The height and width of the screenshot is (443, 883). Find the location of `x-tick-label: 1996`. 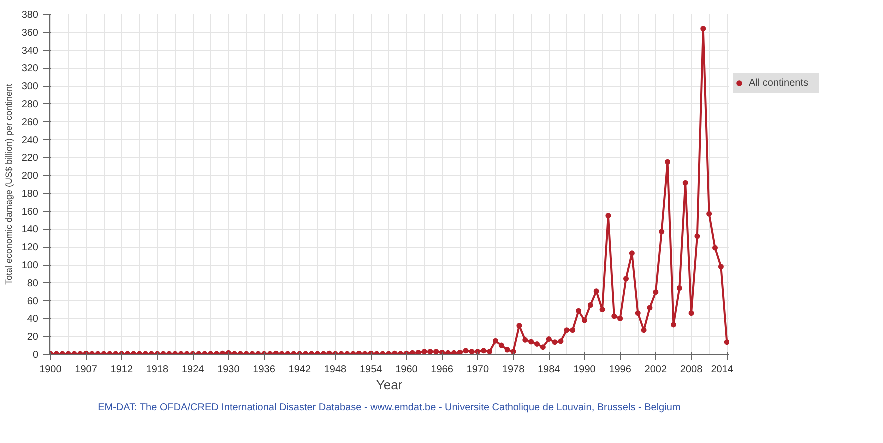

x-tick-label: 1996 is located at coordinates (620, 370).